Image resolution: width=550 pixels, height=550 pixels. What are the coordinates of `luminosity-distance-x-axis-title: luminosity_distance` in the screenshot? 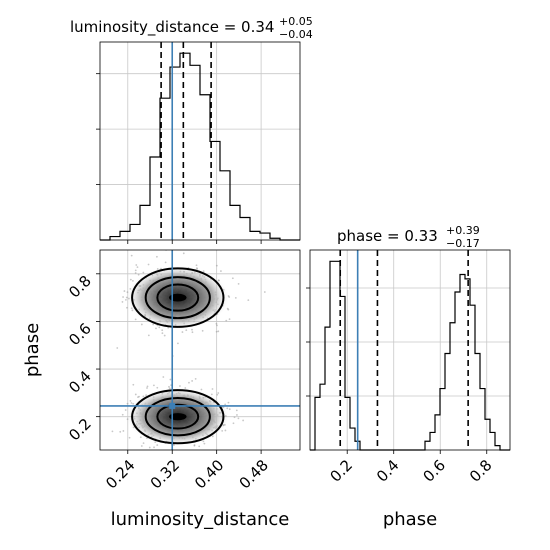 It's located at (200, 519).